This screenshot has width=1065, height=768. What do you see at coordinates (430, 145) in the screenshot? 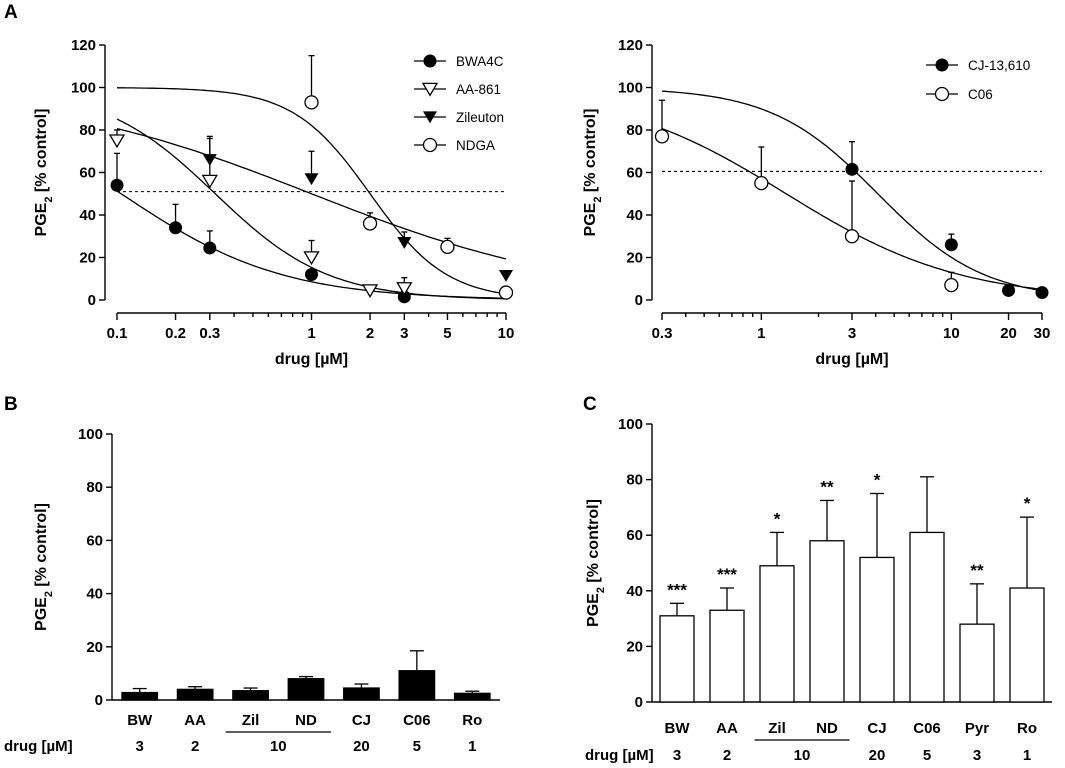
I see `a-left-ndga-legend-marker` at bounding box center [430, 145].